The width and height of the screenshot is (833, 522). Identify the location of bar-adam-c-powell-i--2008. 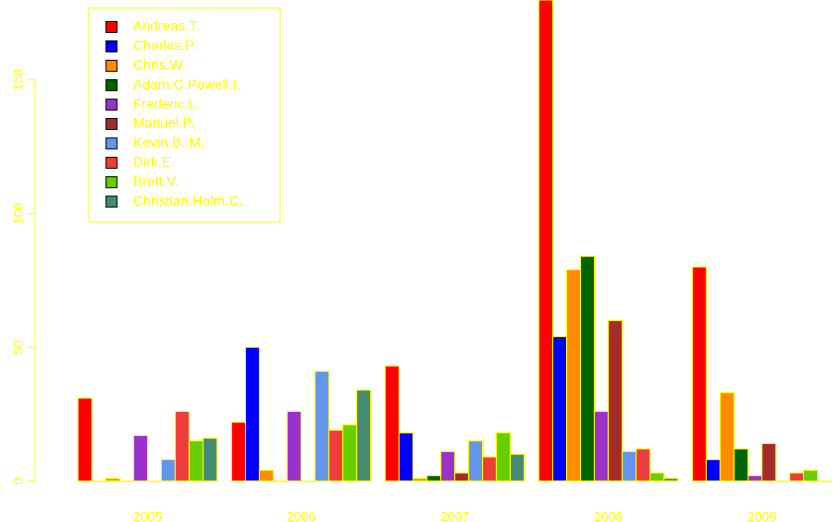
(587, 368).